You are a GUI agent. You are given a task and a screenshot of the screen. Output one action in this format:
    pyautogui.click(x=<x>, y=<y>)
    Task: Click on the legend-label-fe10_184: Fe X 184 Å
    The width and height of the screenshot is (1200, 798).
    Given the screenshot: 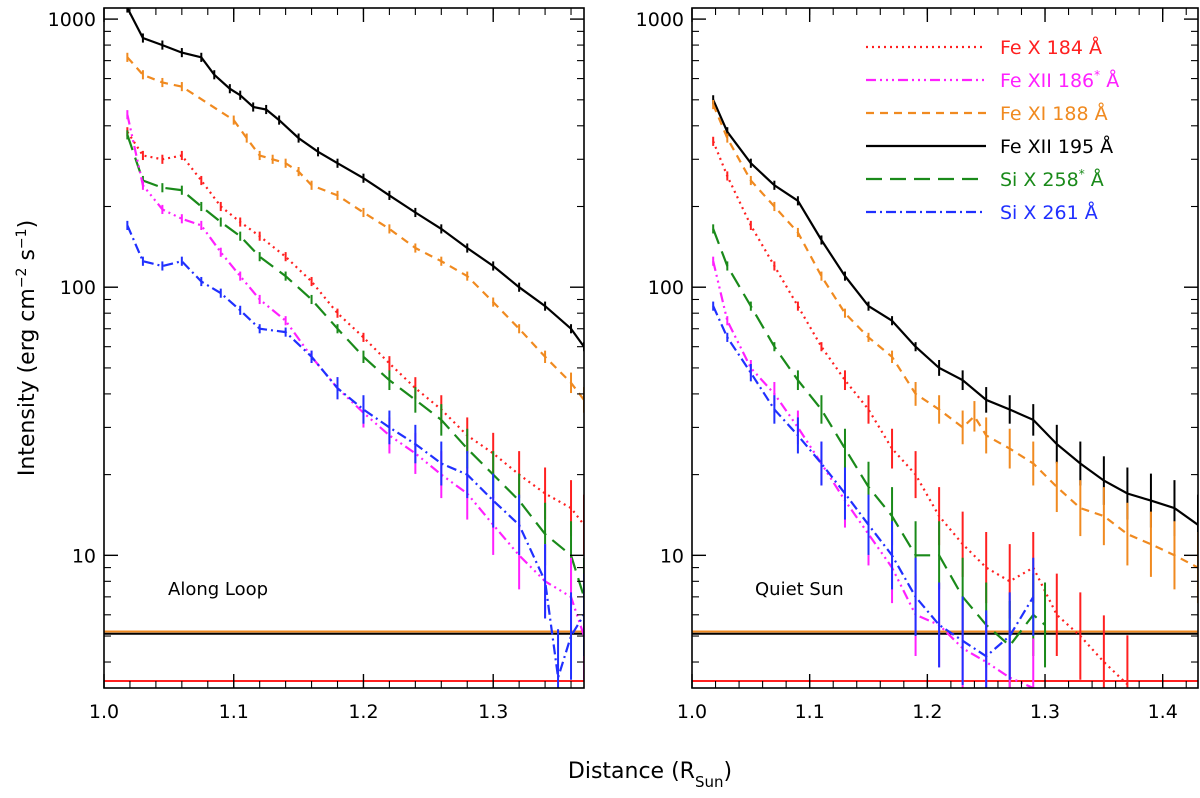 What is the action you would take?
    pyautogui.click(x=1051, y=47)
    